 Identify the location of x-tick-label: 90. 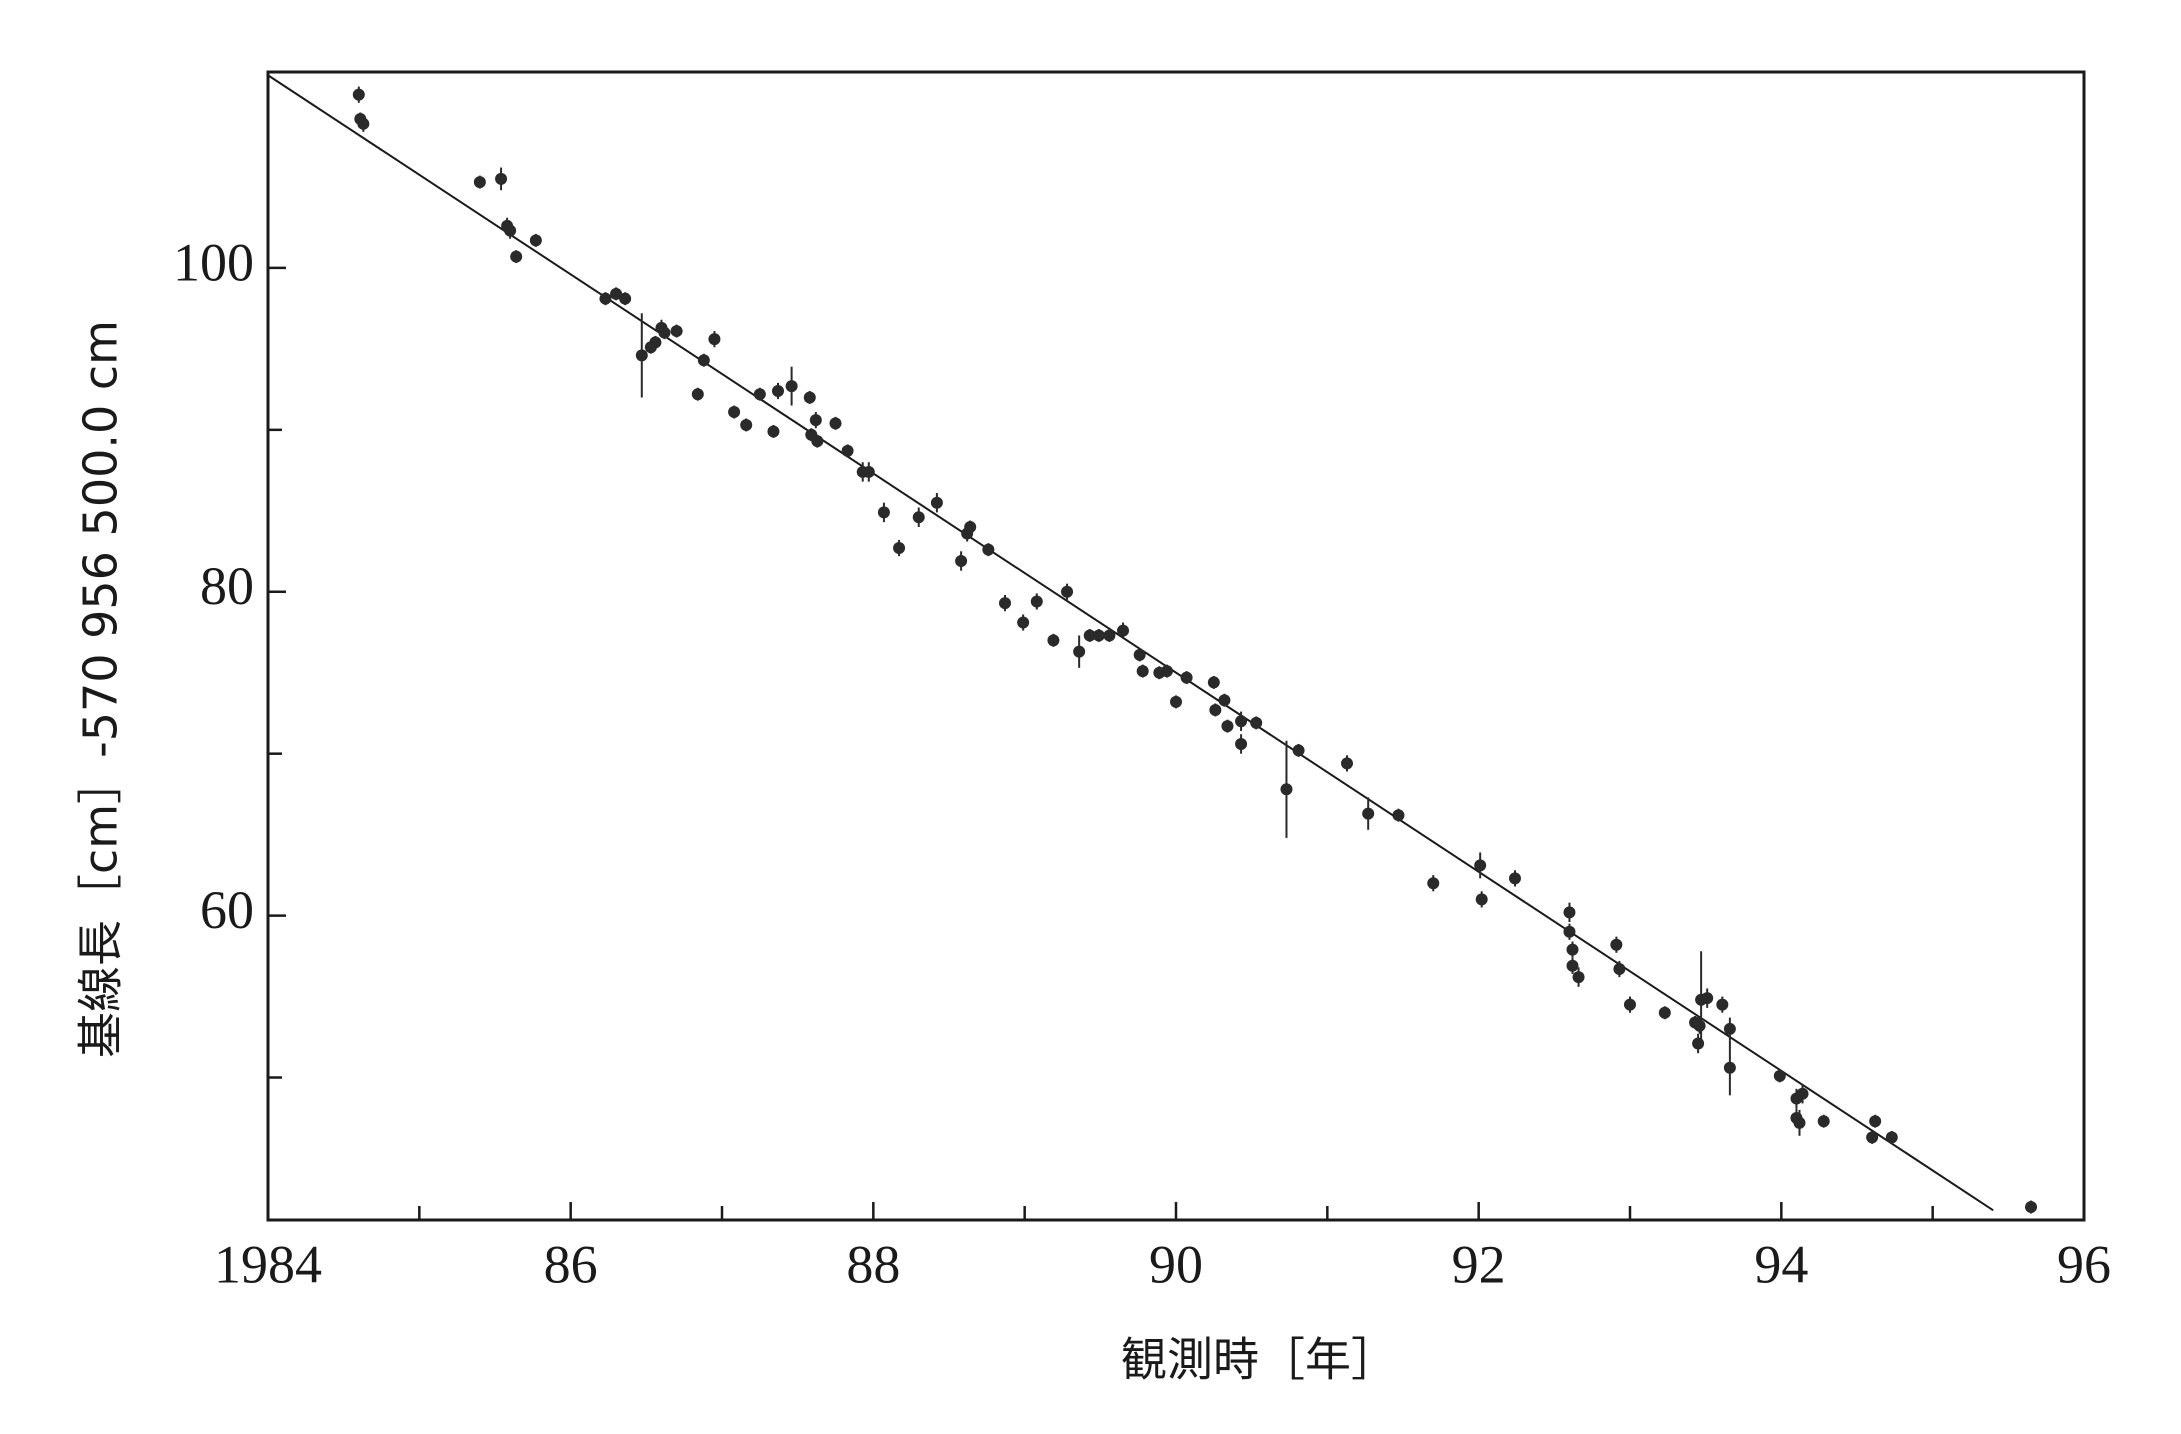
(1176, 1264).